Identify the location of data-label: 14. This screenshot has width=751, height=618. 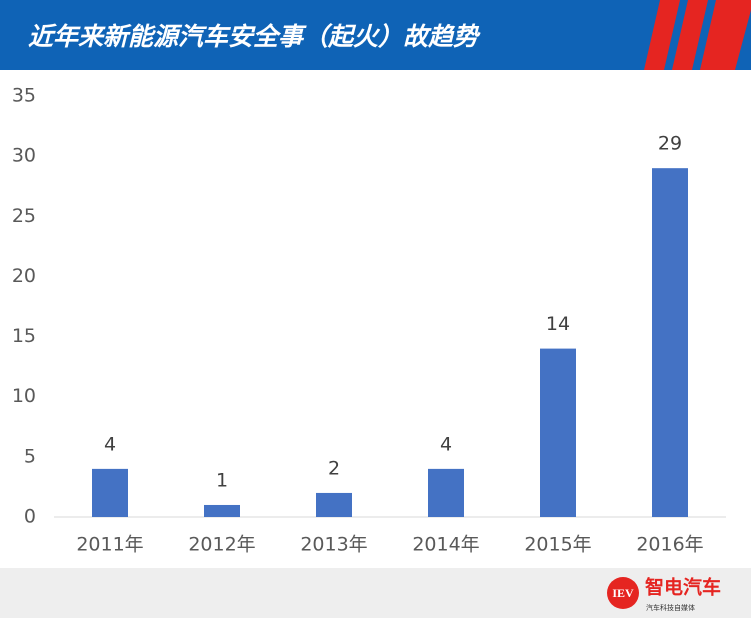
(558, 324).